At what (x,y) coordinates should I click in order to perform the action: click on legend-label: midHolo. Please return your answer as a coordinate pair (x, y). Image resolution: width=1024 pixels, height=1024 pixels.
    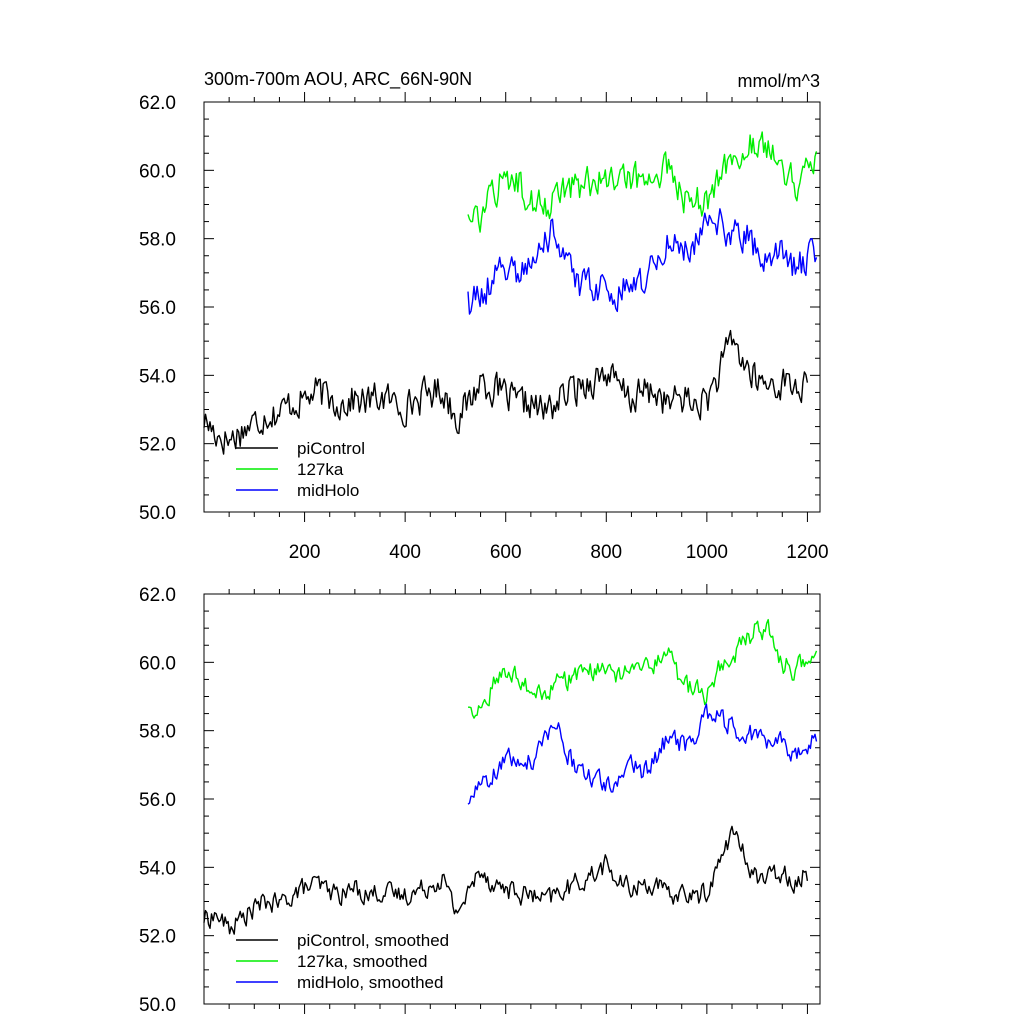
    Looking at the image, I should click on (328, 490).